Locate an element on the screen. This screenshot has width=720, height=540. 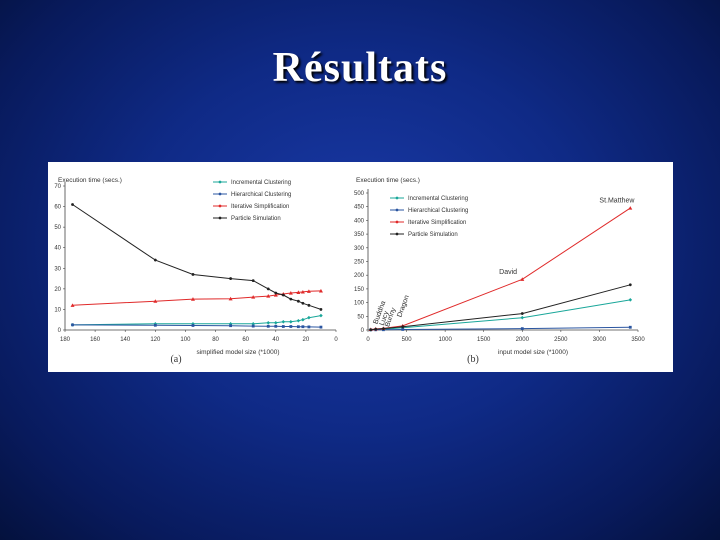
x-tick-label-0: 40 is located at coordinates (275, 340).